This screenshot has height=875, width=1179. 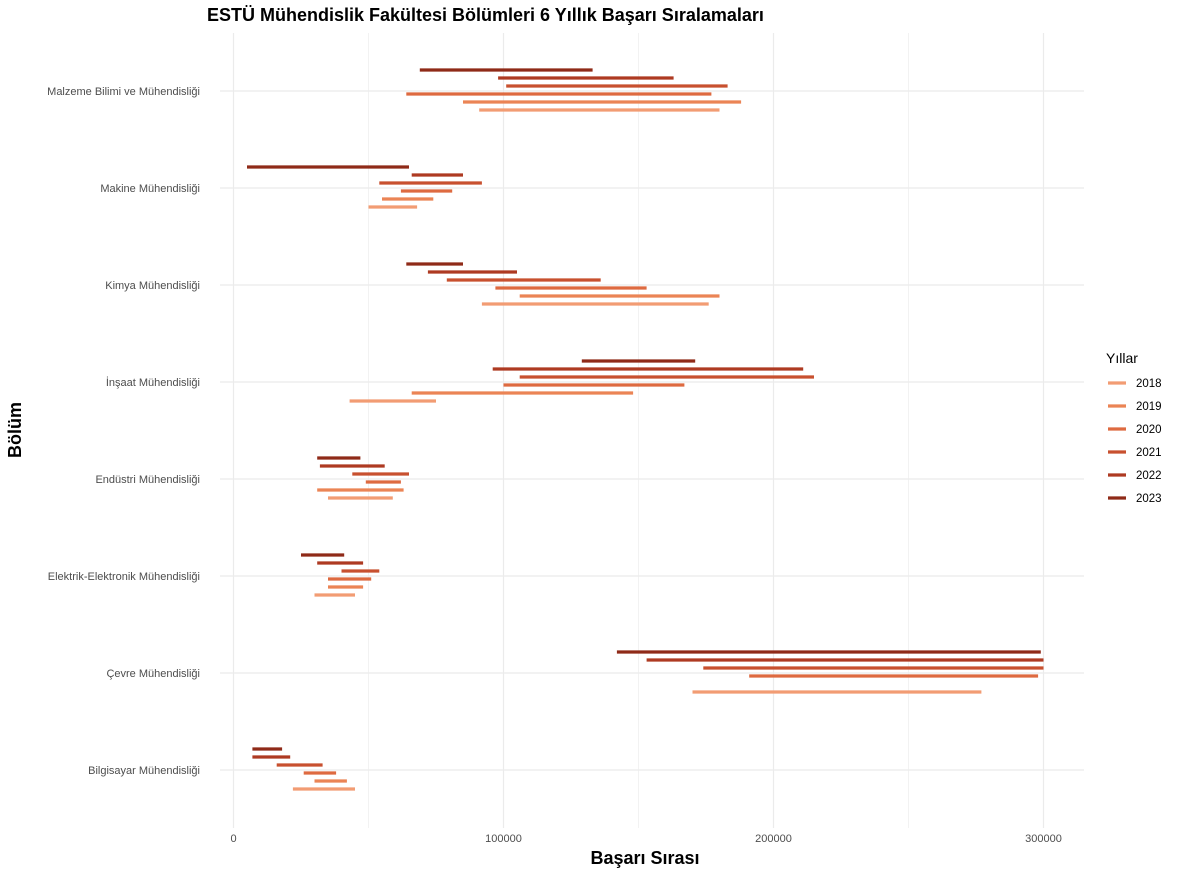 I want to click on y-tick-label: Kimya Mühendisliği, so click(x=152, y=286).